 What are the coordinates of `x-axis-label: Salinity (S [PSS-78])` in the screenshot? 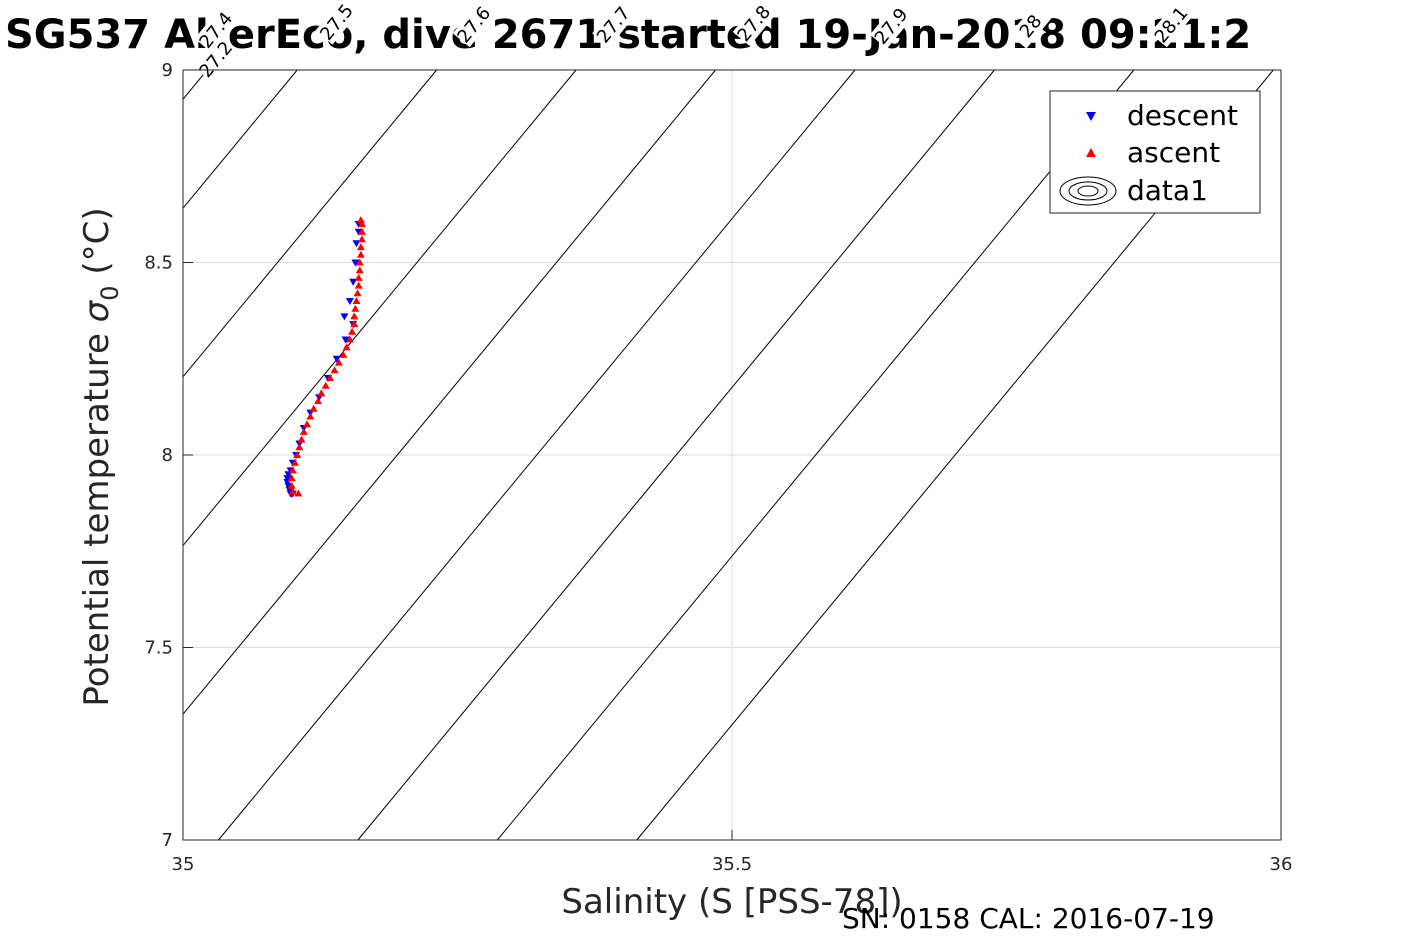 It's located at (731, 902).